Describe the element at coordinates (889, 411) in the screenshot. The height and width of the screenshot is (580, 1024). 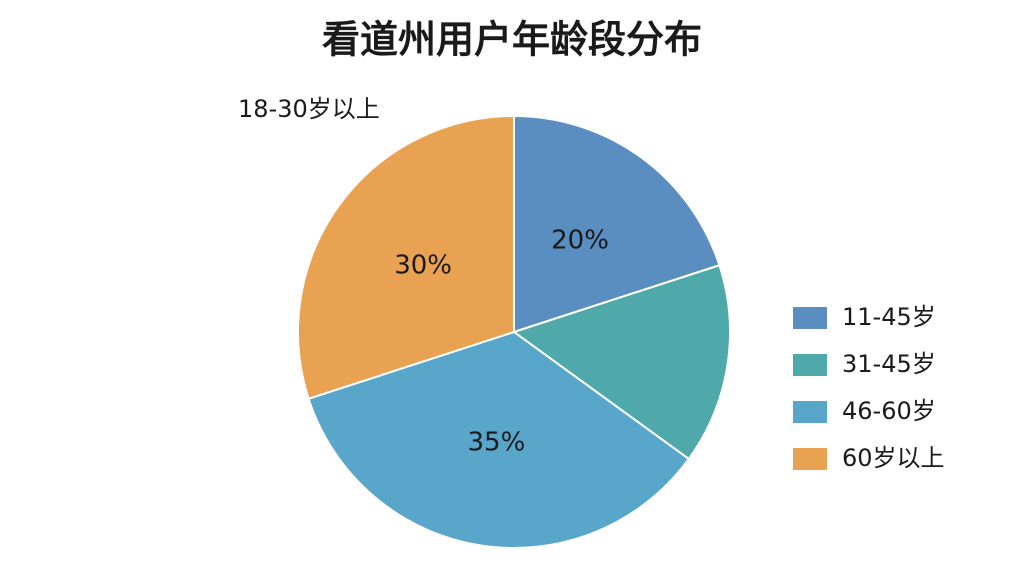
I see `legend-label: 46-60岁` at that location.